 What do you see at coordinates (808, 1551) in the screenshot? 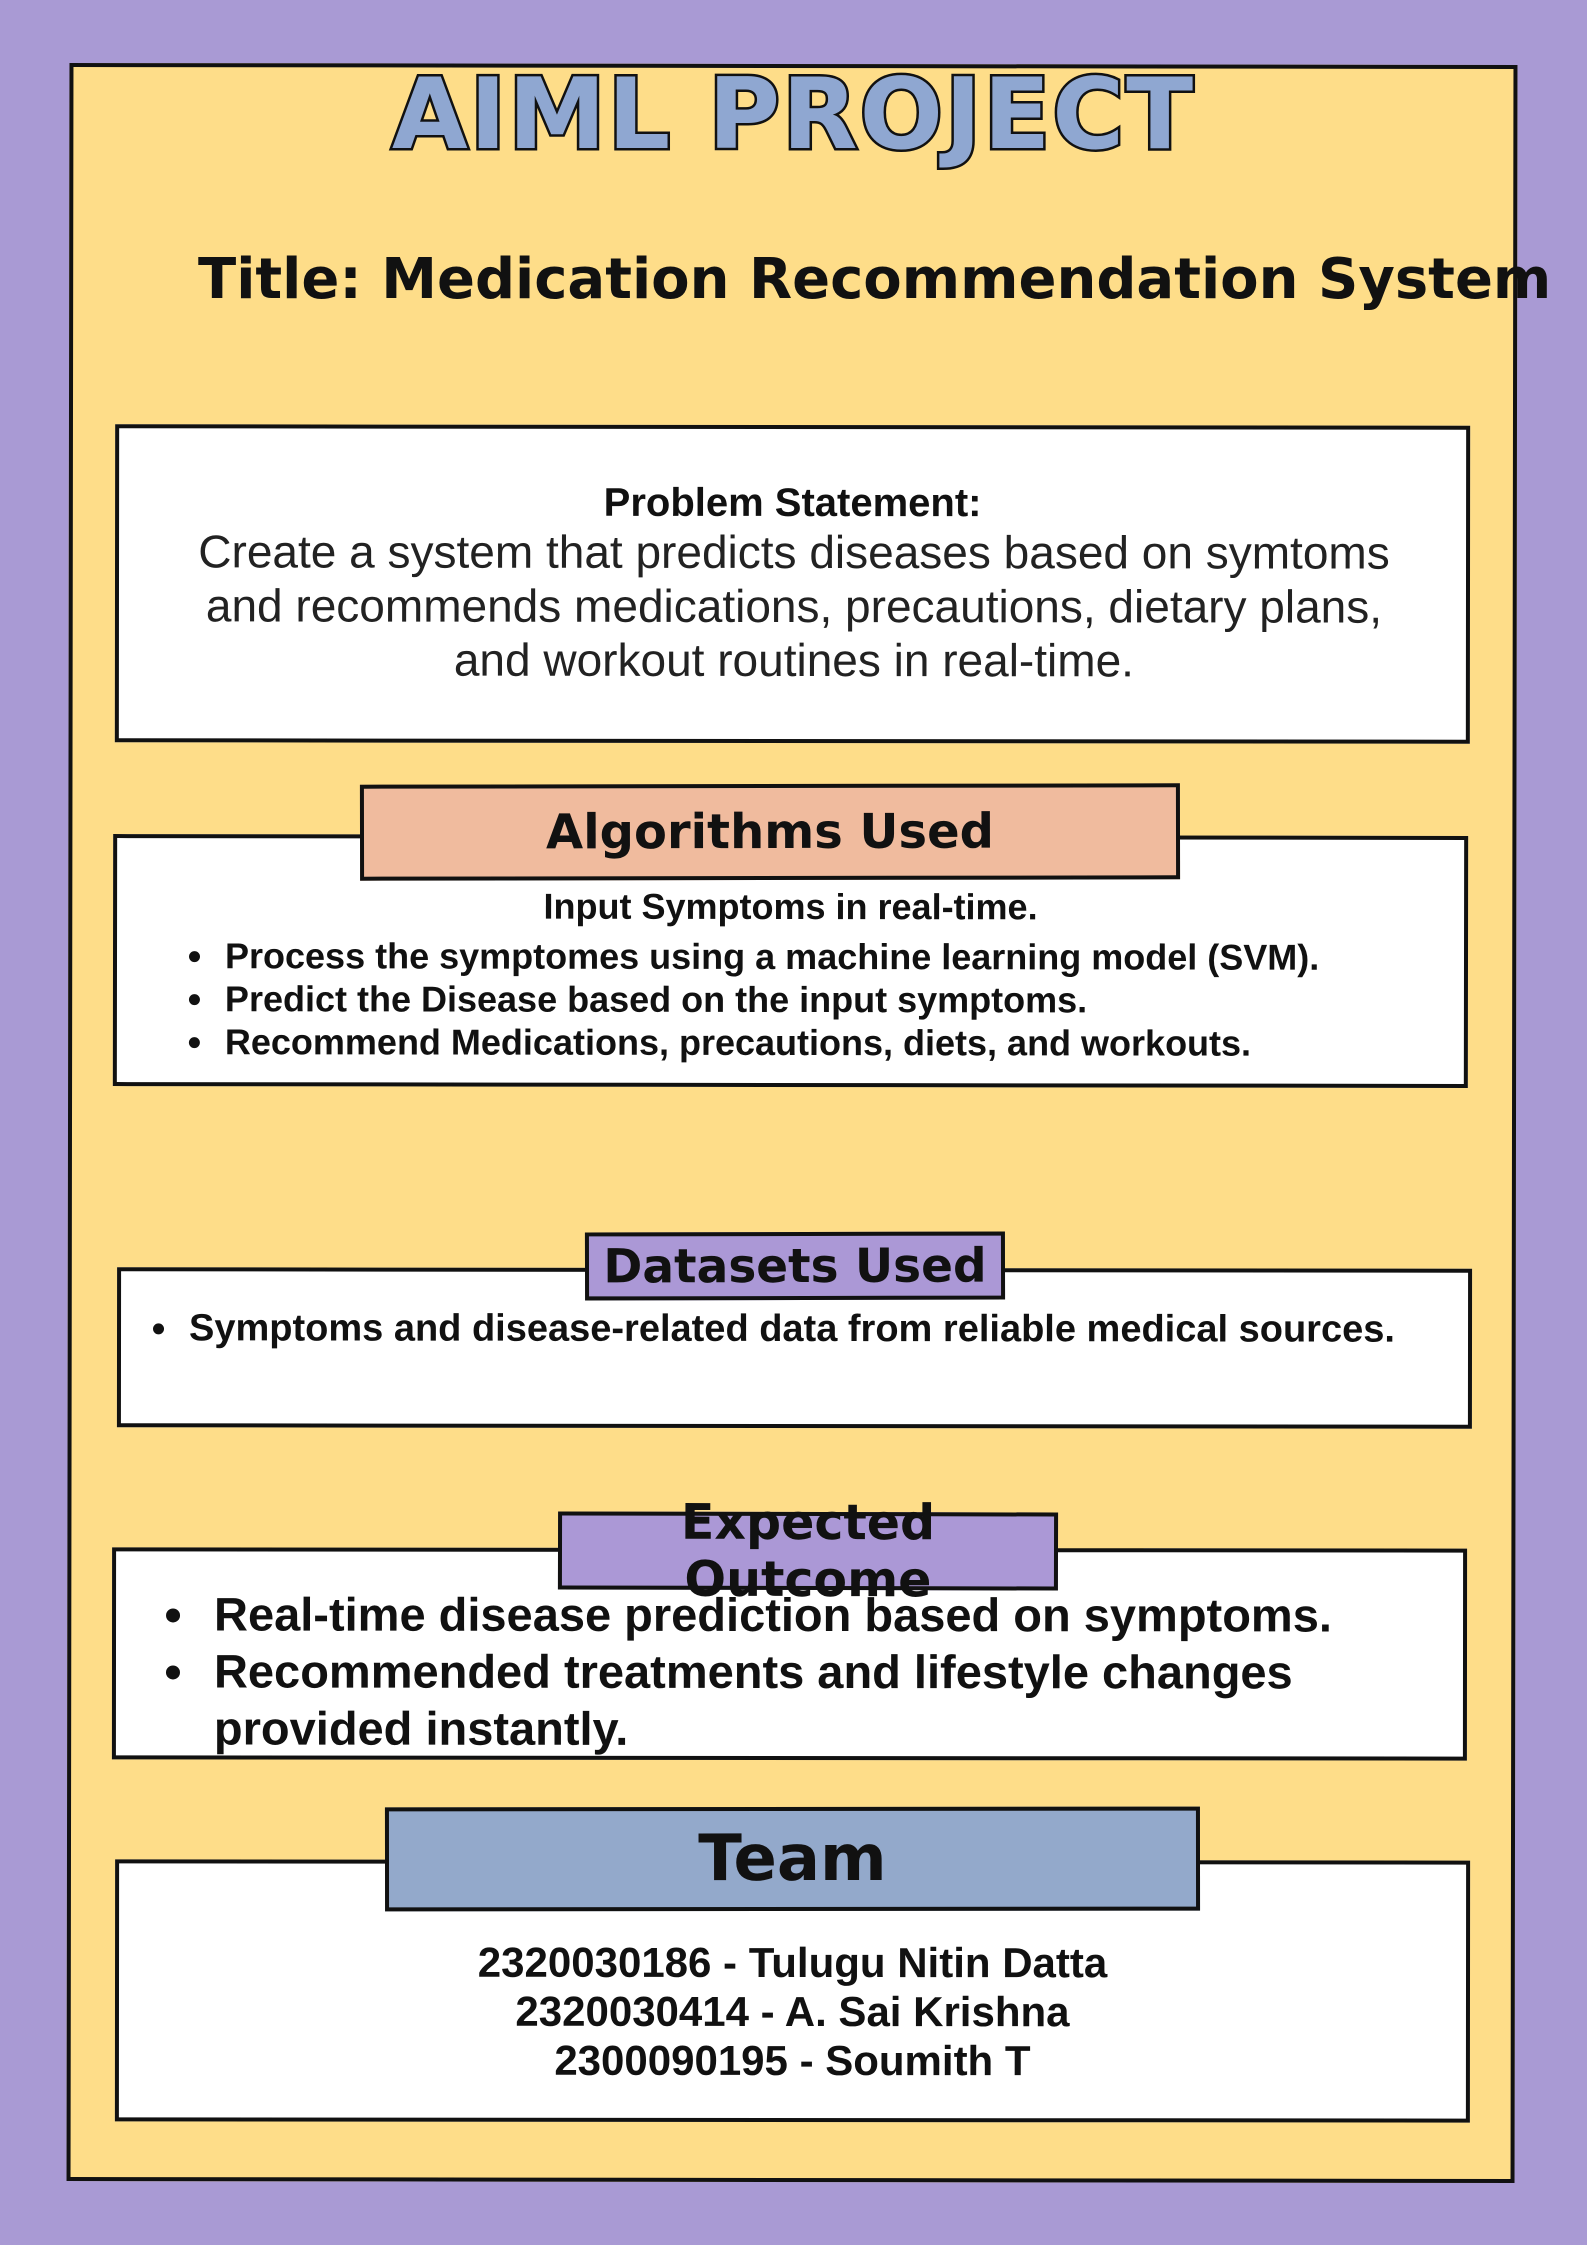
I see `expected-outcome-label: Expected Outcome` at bounding box center [808, 1551].